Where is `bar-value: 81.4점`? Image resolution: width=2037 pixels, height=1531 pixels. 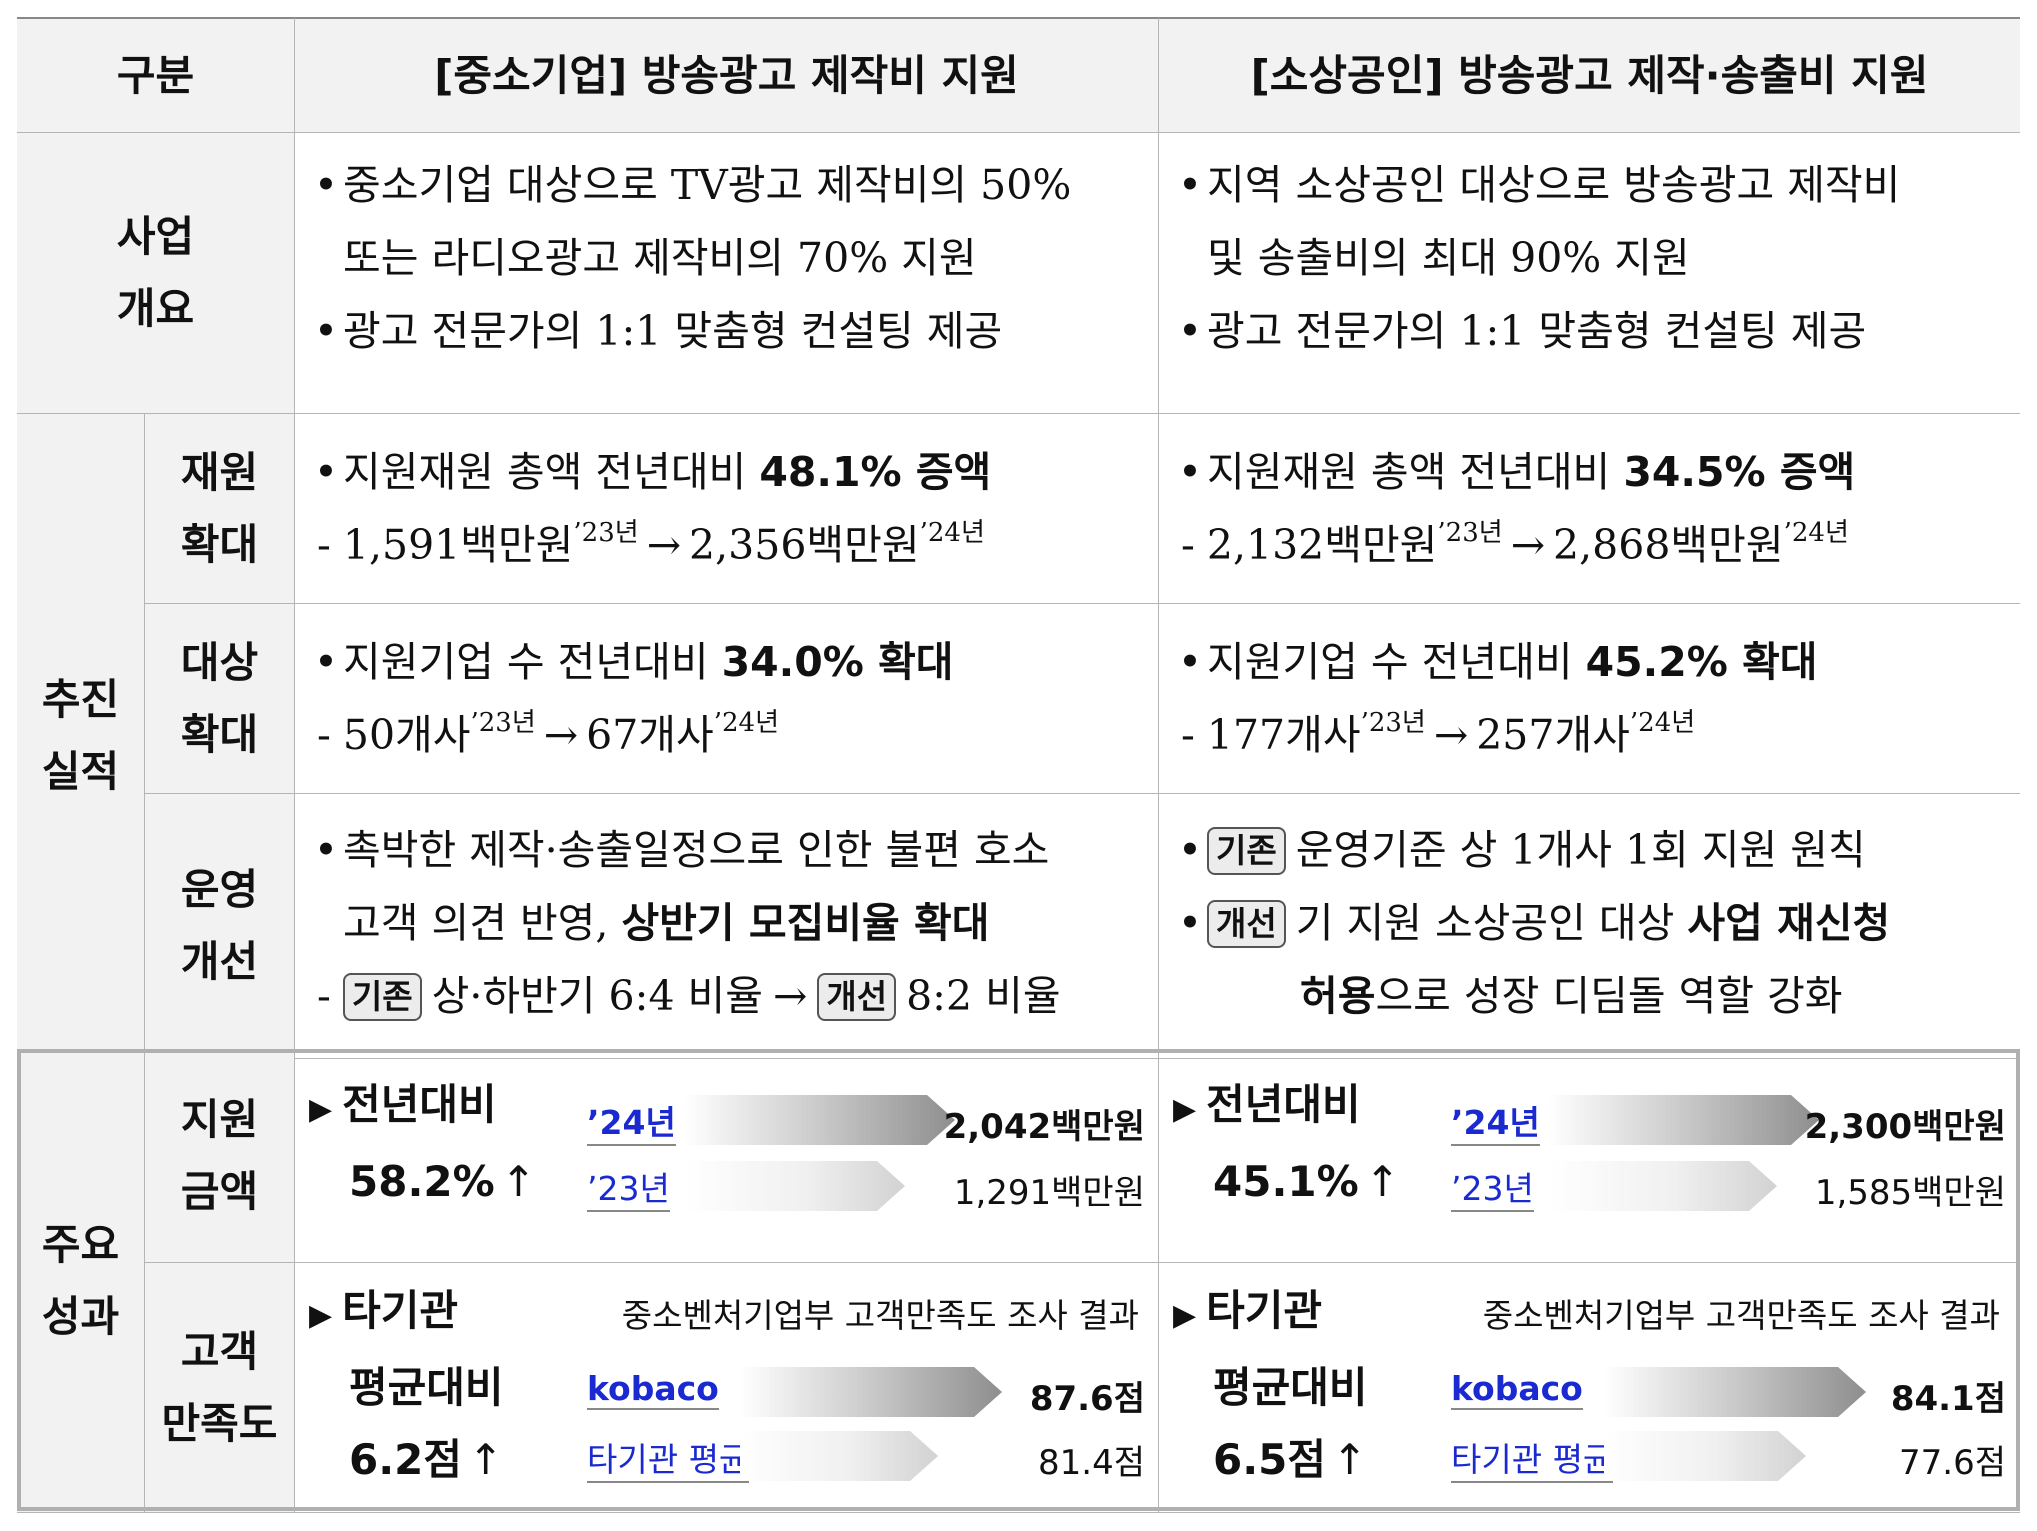 bar-value: 81.4점 is located at coordinates (1091, 1463).